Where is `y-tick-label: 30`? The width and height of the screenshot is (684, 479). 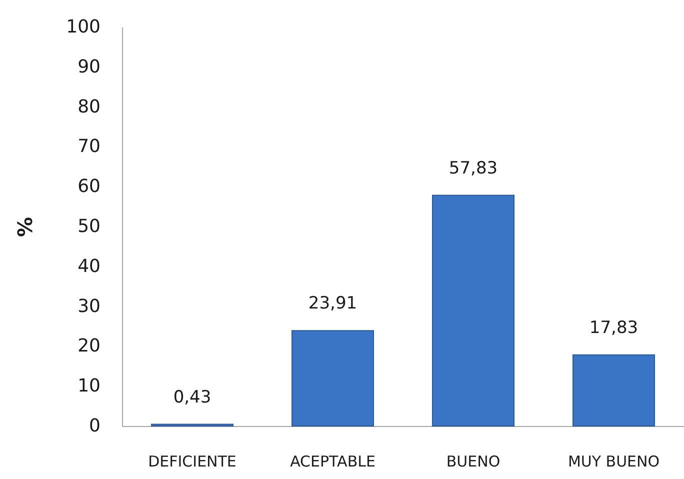 y-tick-label: 30 is located at coordinates (89, 306).